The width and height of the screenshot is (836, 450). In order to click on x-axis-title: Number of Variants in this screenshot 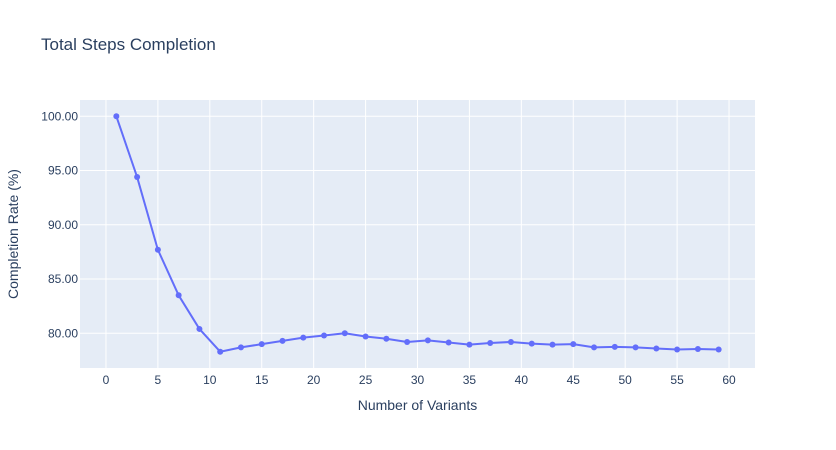, I will do `click(418, 405)`.